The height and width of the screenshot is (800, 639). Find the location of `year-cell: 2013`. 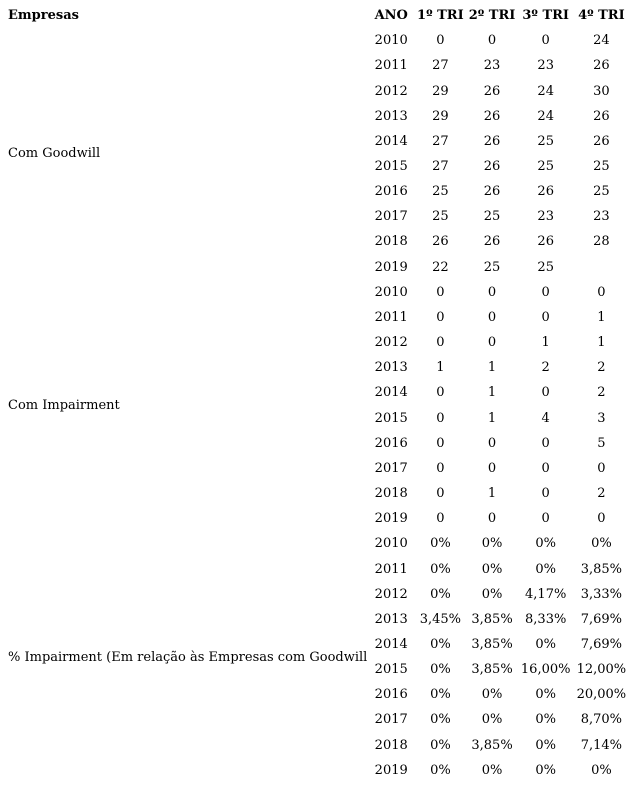

year-cell: 2013 is located at coordinates (391, 368).